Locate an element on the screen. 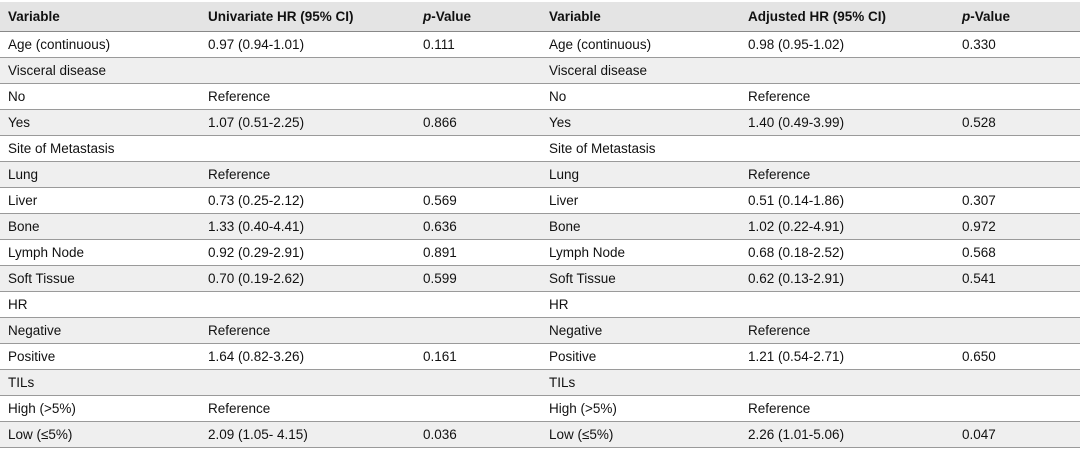  table-cell: 0.97 (0.94-1.01) is located at coordinates (307, 44).